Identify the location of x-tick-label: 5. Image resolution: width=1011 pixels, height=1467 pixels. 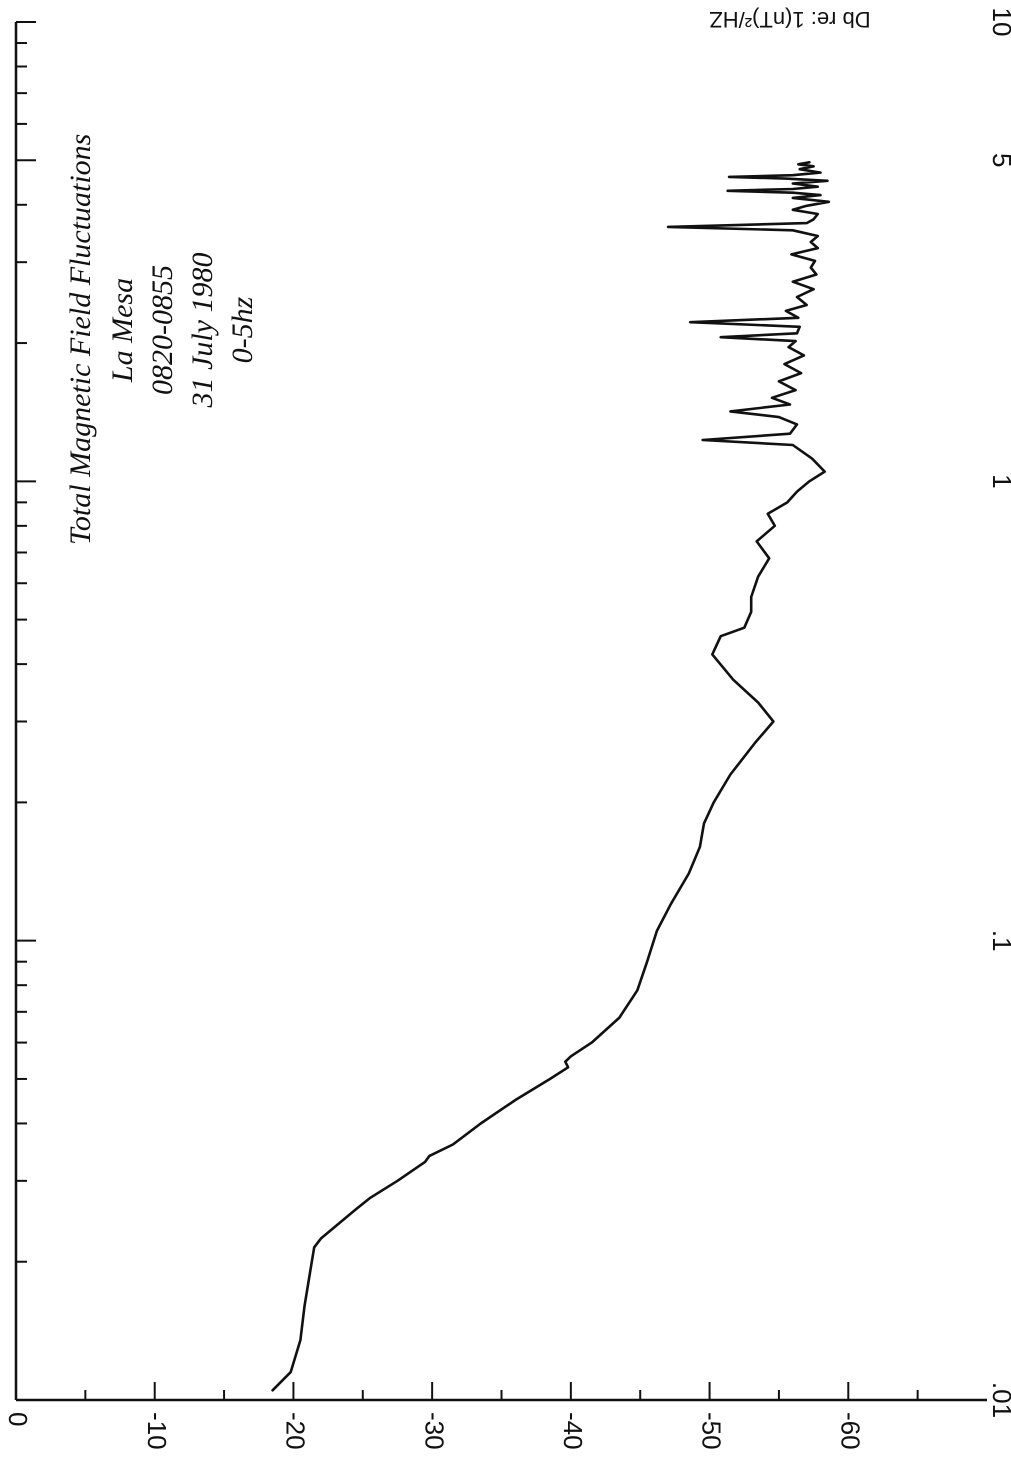
(999, 160).